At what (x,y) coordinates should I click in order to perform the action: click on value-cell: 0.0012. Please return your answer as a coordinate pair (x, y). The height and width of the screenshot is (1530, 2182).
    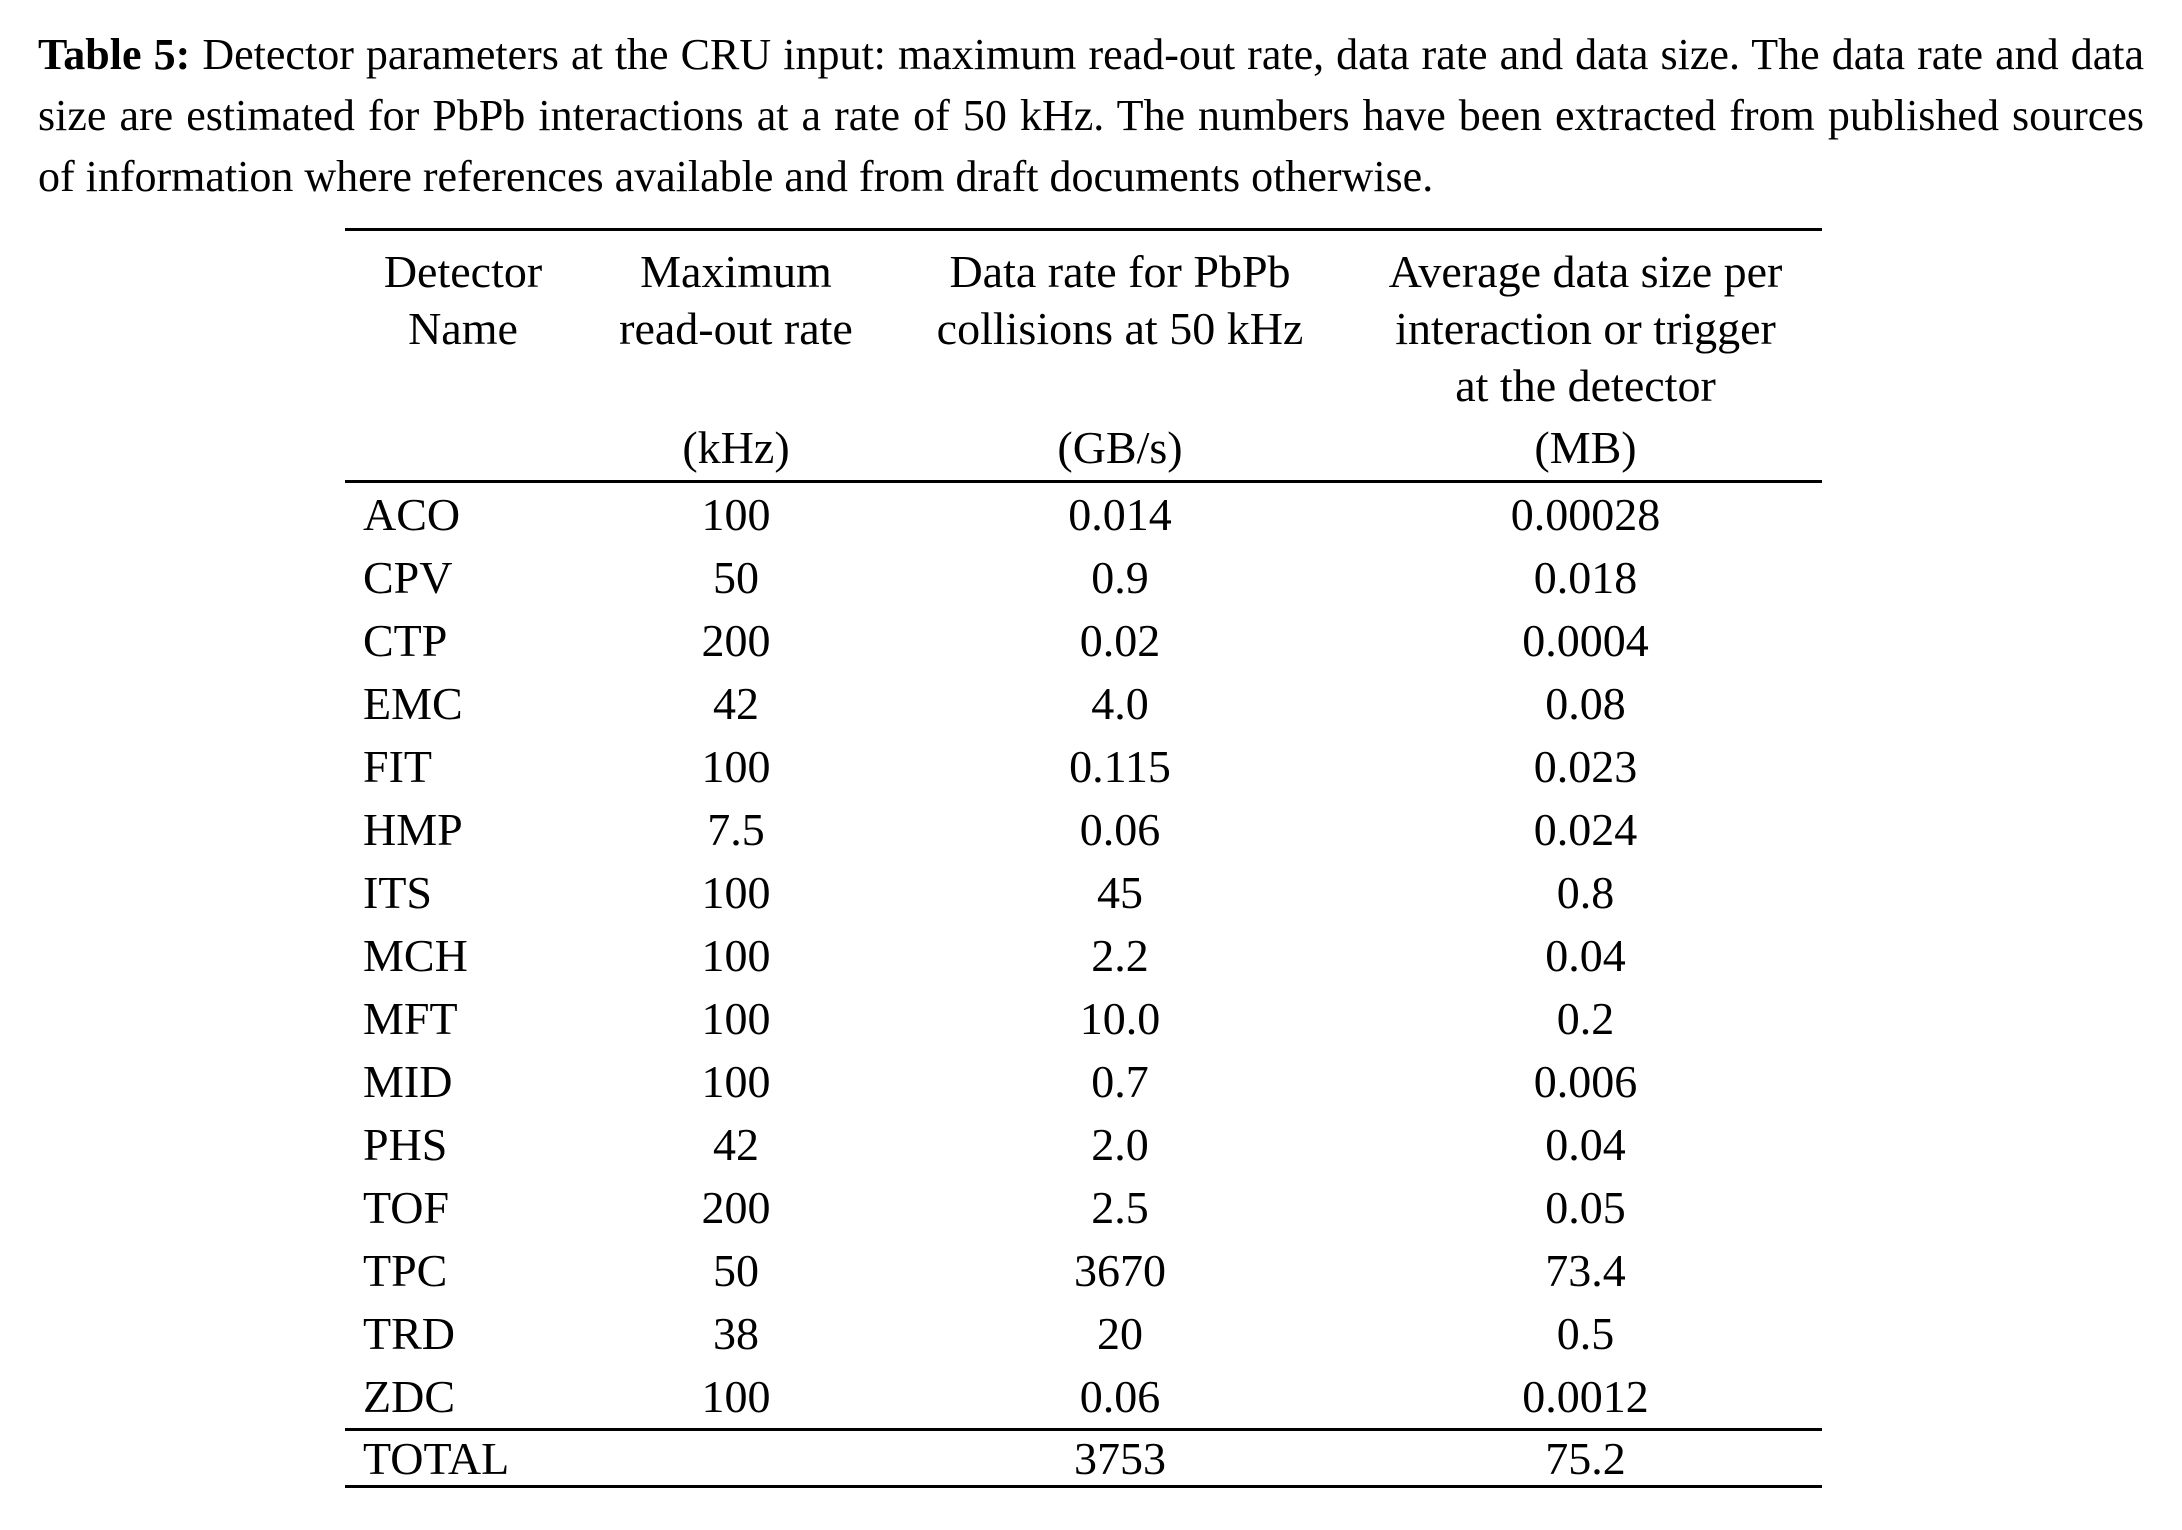
    Looking at the image, I should click on (1585, 1396).